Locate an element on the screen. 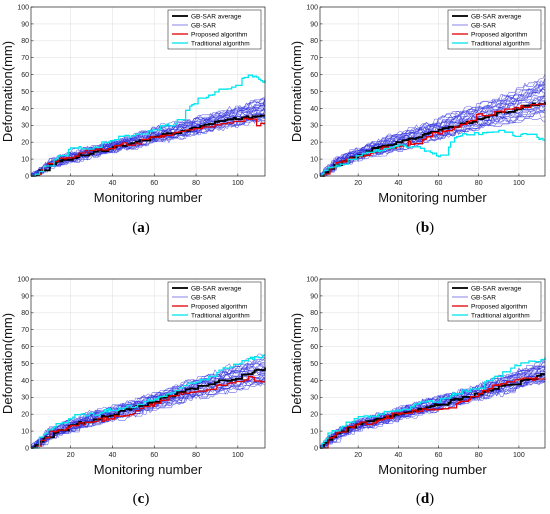 The height and width of the screenshot is (514, 550). panel-label: (a) is located at coordinates (141, 228).